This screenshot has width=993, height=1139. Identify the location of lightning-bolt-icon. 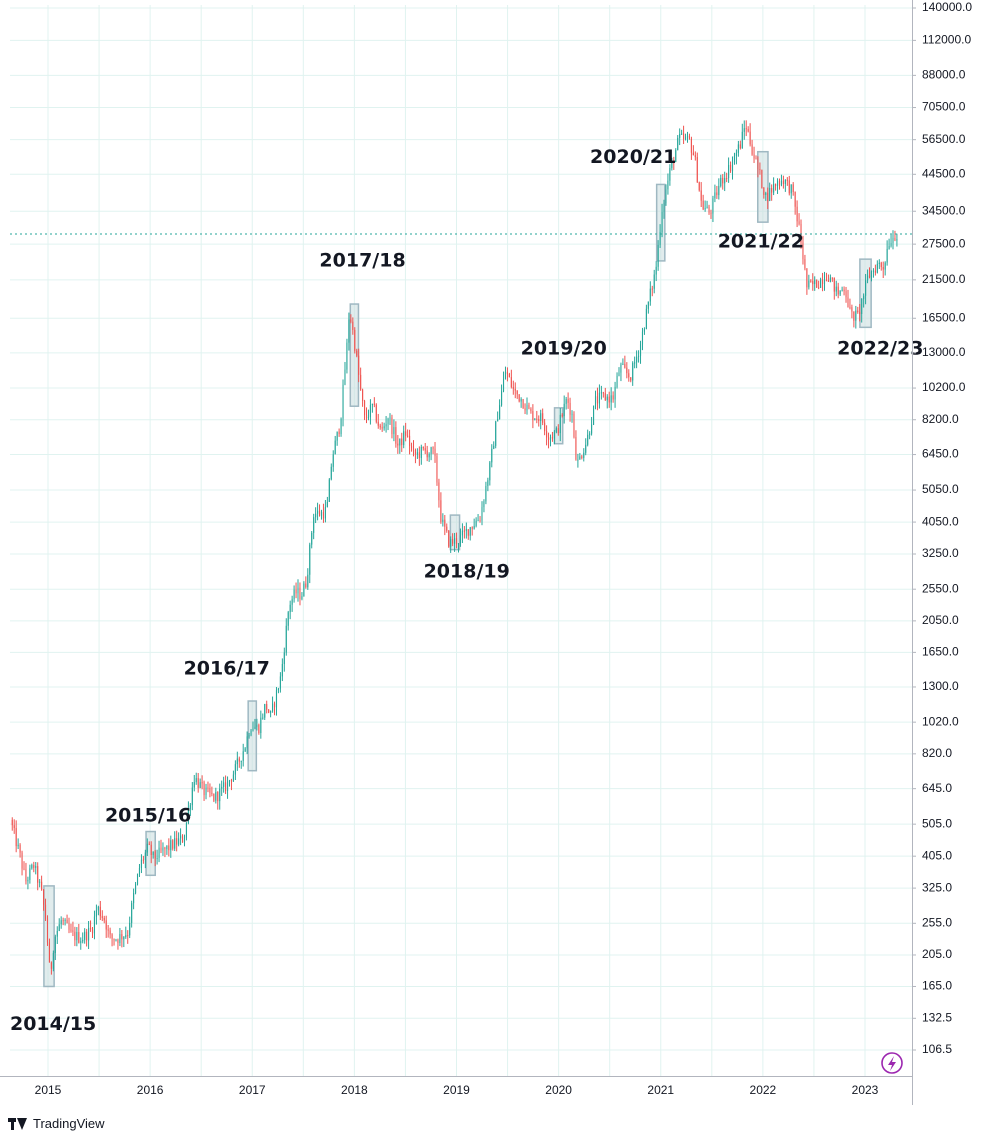
(892, 1063).